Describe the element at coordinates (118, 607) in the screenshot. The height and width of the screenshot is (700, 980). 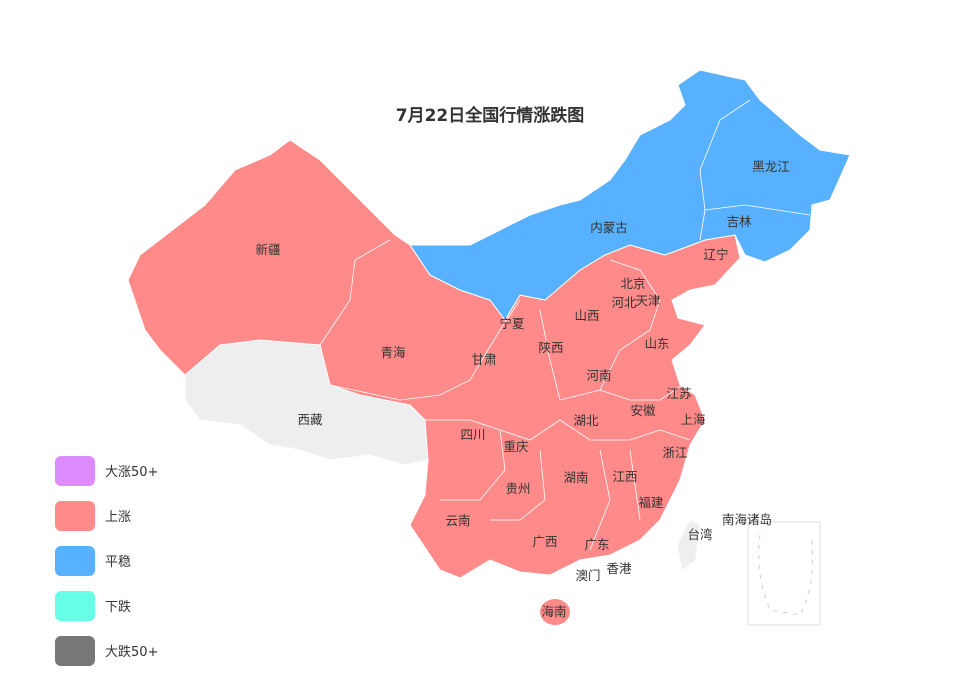
I see `legend-label: 下跌` at that location.